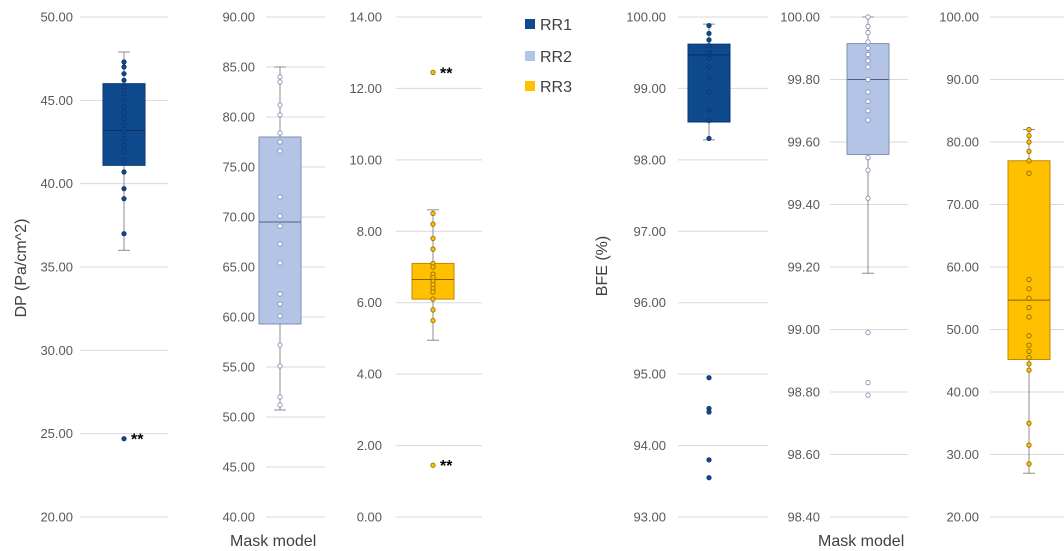  I want to click on tick-label-bfe-rr1: 100.00, so click(646, 17).